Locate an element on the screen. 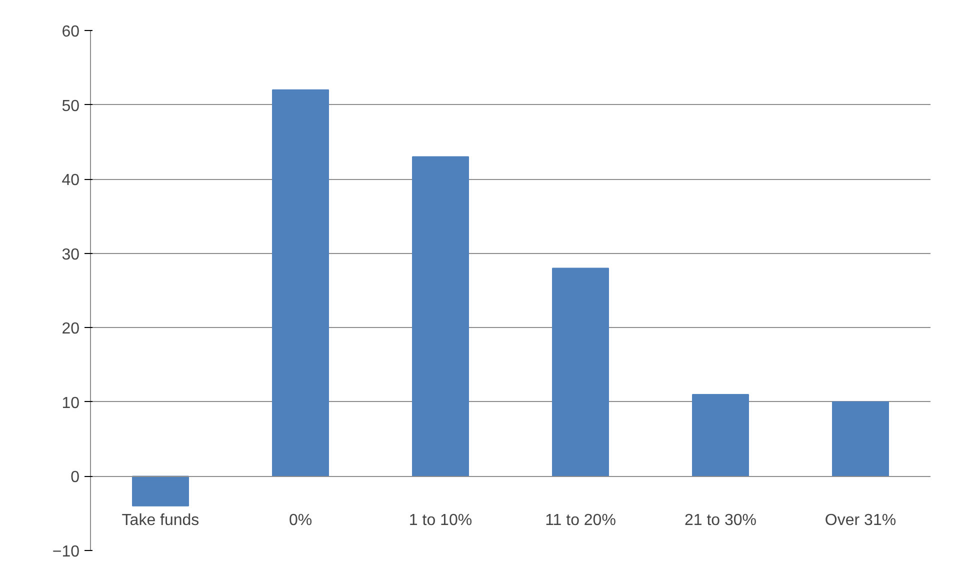 Image resolution: width=964 pixels, height=583 pixels. y-tick-label: 0 is located at coordinates (75, 477).